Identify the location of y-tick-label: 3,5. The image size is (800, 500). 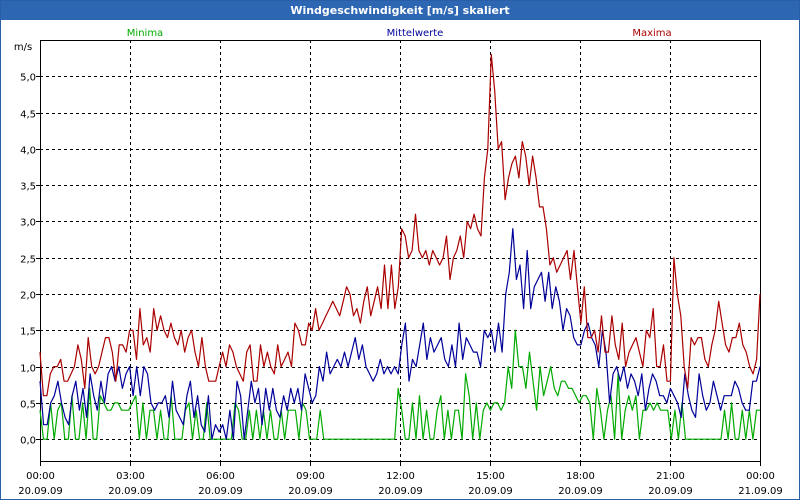
(28, 187).